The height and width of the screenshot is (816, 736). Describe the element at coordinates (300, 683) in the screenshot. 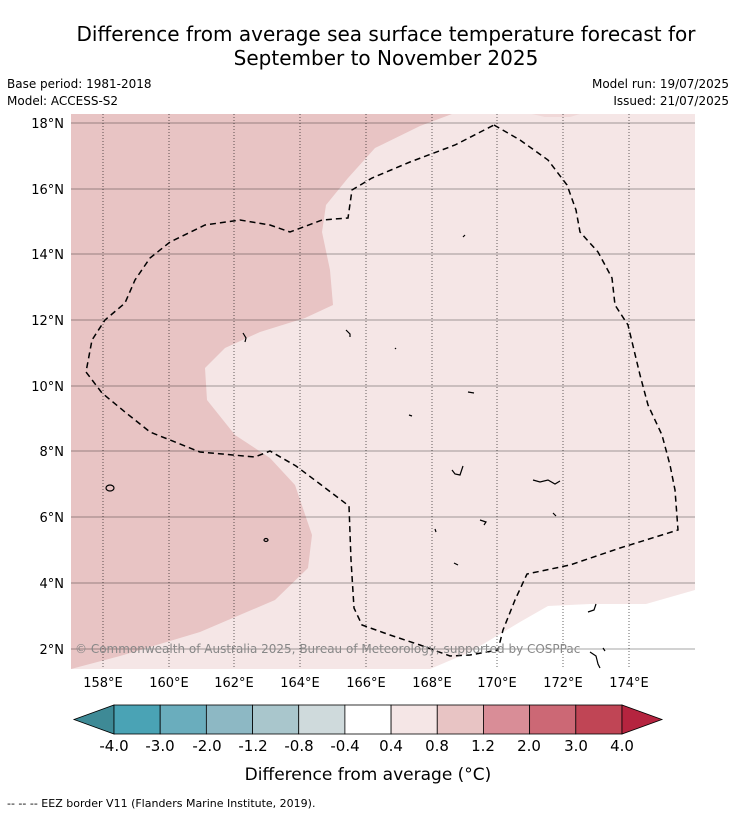

I see `lon-label: 164°E` at that location.